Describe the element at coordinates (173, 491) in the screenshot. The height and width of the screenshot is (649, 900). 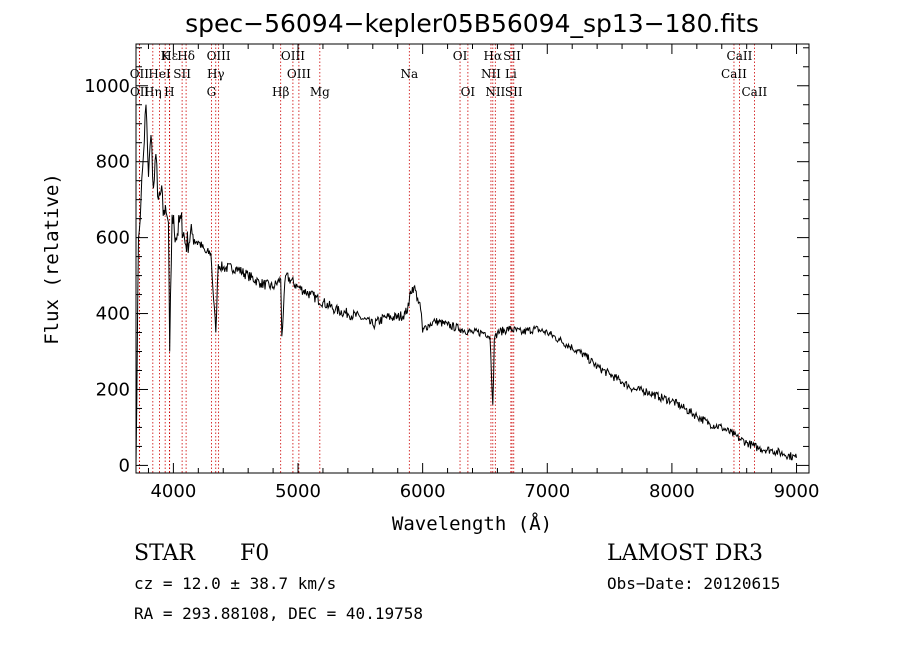
I see `x-tick-label-0: 4000` at that location.